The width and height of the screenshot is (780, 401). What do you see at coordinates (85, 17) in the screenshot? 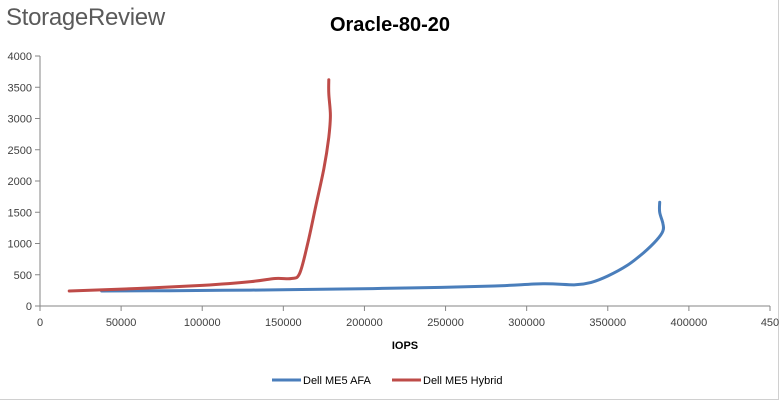
I see `brand-logo: StorageReview` at bounding box center [85, 17].